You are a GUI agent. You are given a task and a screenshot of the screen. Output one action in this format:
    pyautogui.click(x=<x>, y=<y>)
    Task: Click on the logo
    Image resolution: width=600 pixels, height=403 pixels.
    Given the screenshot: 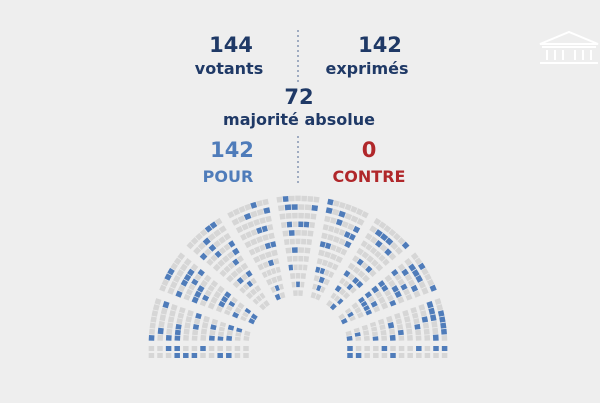 What is the action you would take?
    pyautogui.click(x=569, y=47)
    